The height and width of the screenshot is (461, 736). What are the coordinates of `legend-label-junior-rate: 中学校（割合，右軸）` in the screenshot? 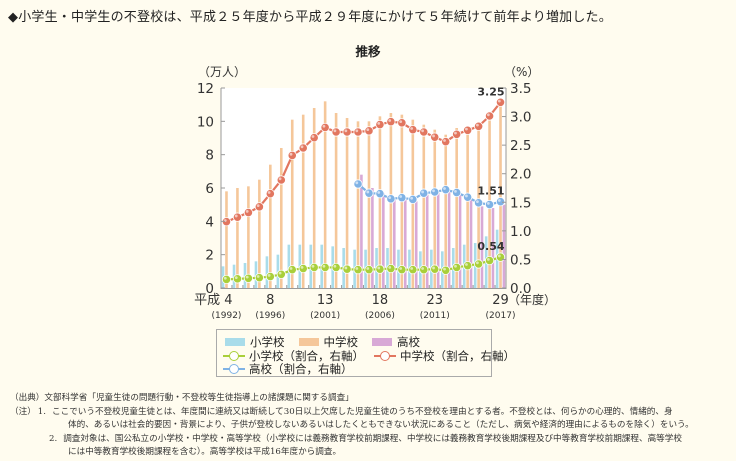 It's located at (457, 356).